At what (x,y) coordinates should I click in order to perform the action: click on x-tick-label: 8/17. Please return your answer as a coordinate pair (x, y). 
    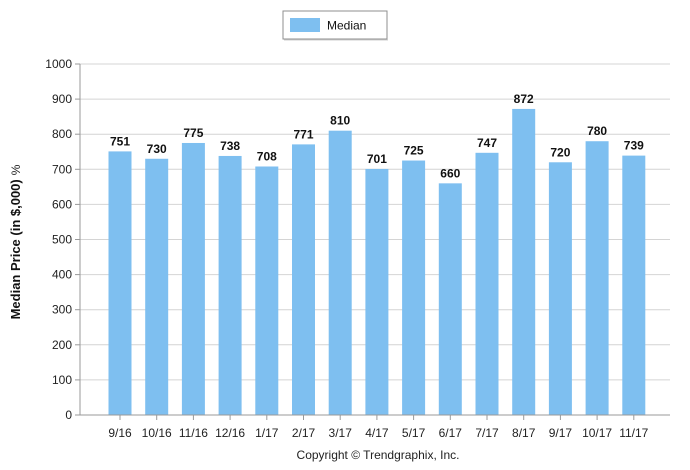
    Looking at the image, I should click on (524, 433).